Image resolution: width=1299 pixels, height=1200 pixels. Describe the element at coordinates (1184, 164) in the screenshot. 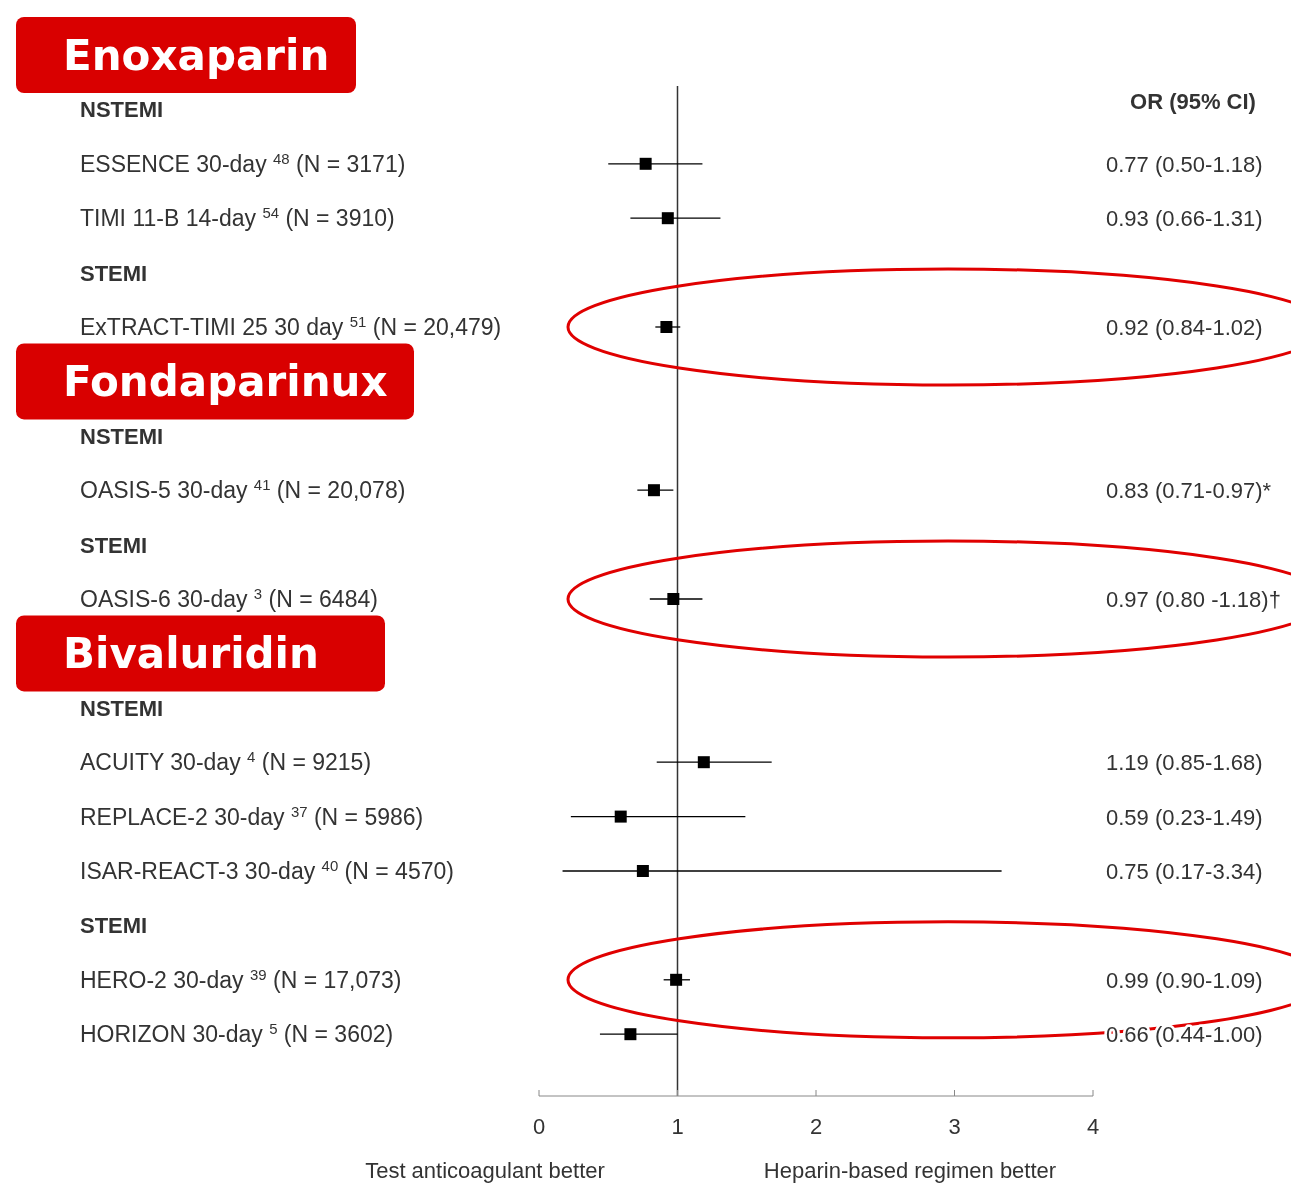

I see `text: 0.77 (0.50-1.18)` at that location.